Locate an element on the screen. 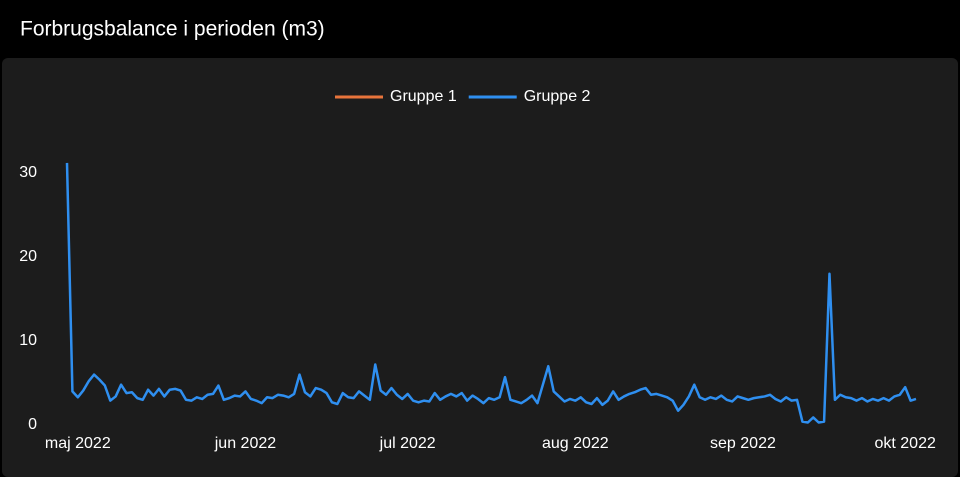 Image resolution: width=960 pixels, height=477 pixels. y-tick-label: 10 is located at coordinates (28, 340).